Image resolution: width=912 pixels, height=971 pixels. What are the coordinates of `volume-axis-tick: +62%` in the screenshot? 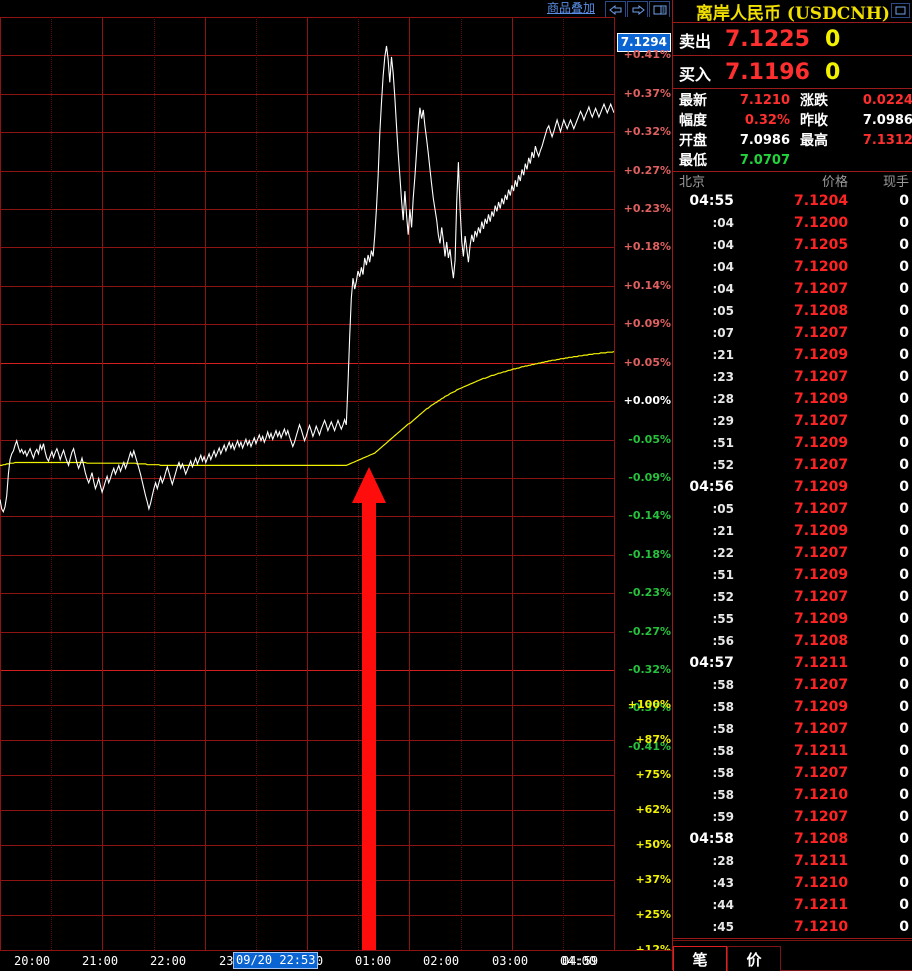 It's located at (653, 809).